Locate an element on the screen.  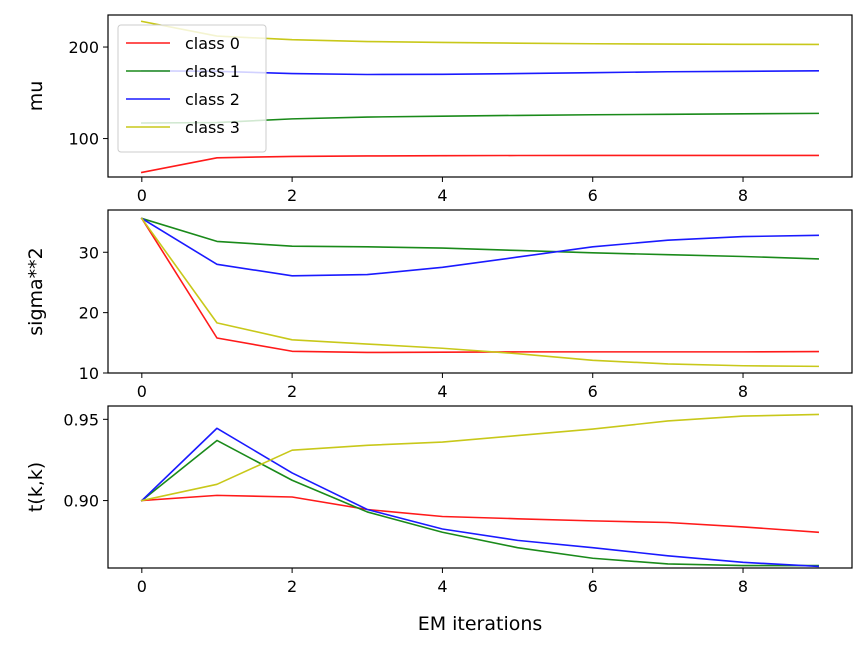
sigma-y-tick-label: 30 is located at coordinates (89, 252).